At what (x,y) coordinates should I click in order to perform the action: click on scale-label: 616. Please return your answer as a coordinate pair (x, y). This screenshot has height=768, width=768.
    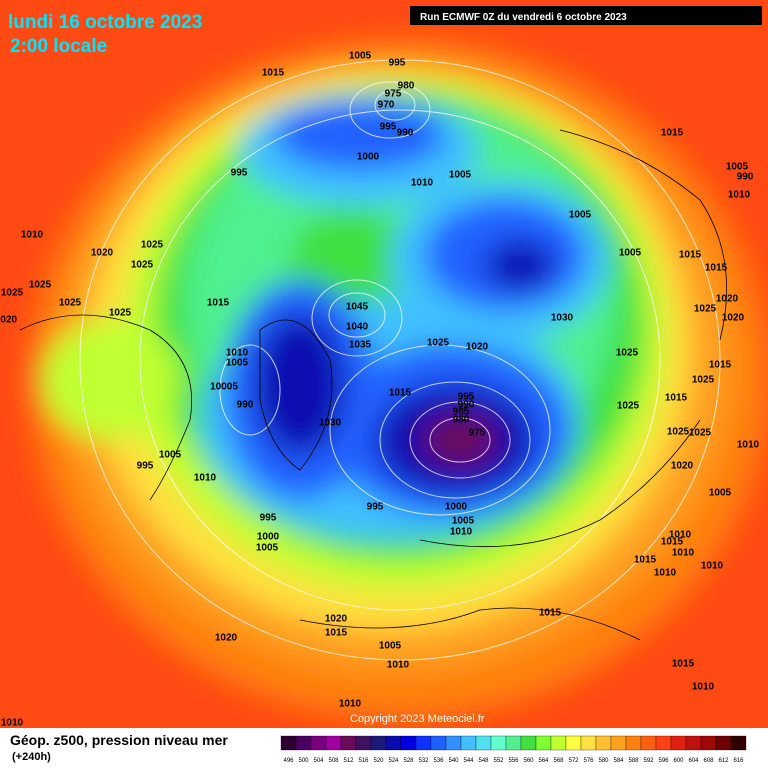
    Looking at the image, I should click on (738, 761).